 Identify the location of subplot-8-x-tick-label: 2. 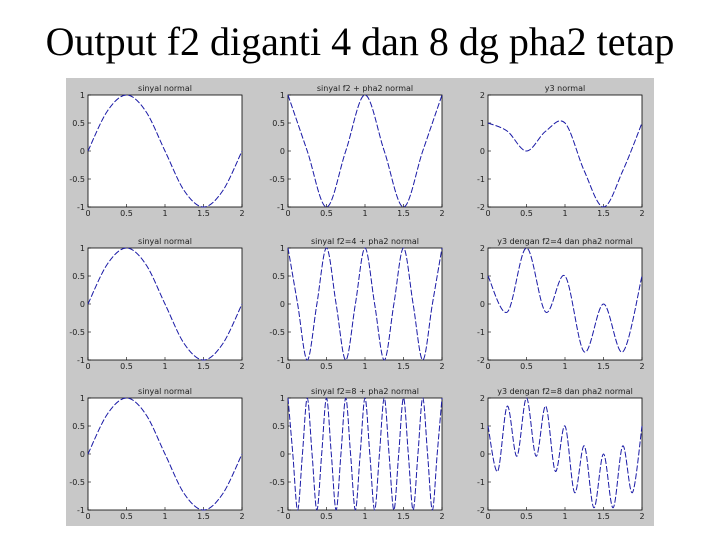
(441, 516).